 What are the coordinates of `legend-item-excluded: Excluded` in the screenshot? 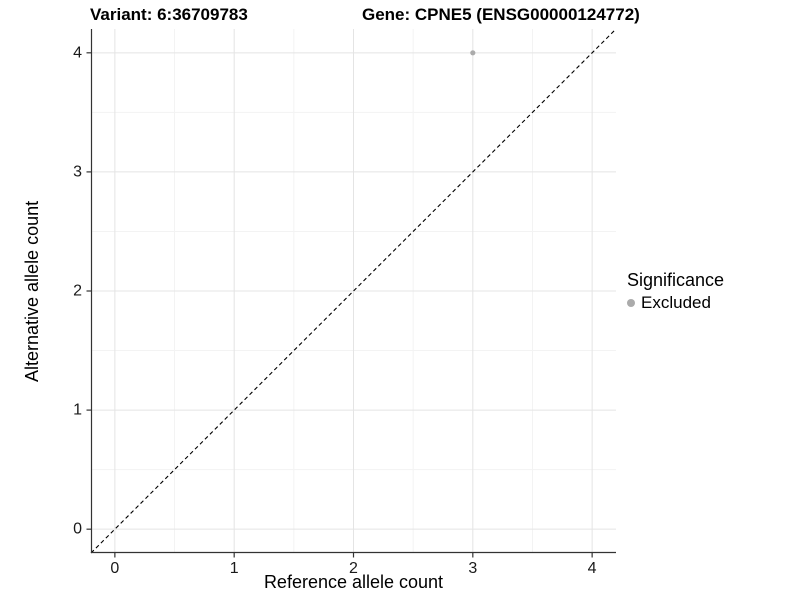 It's located at (675, 303).